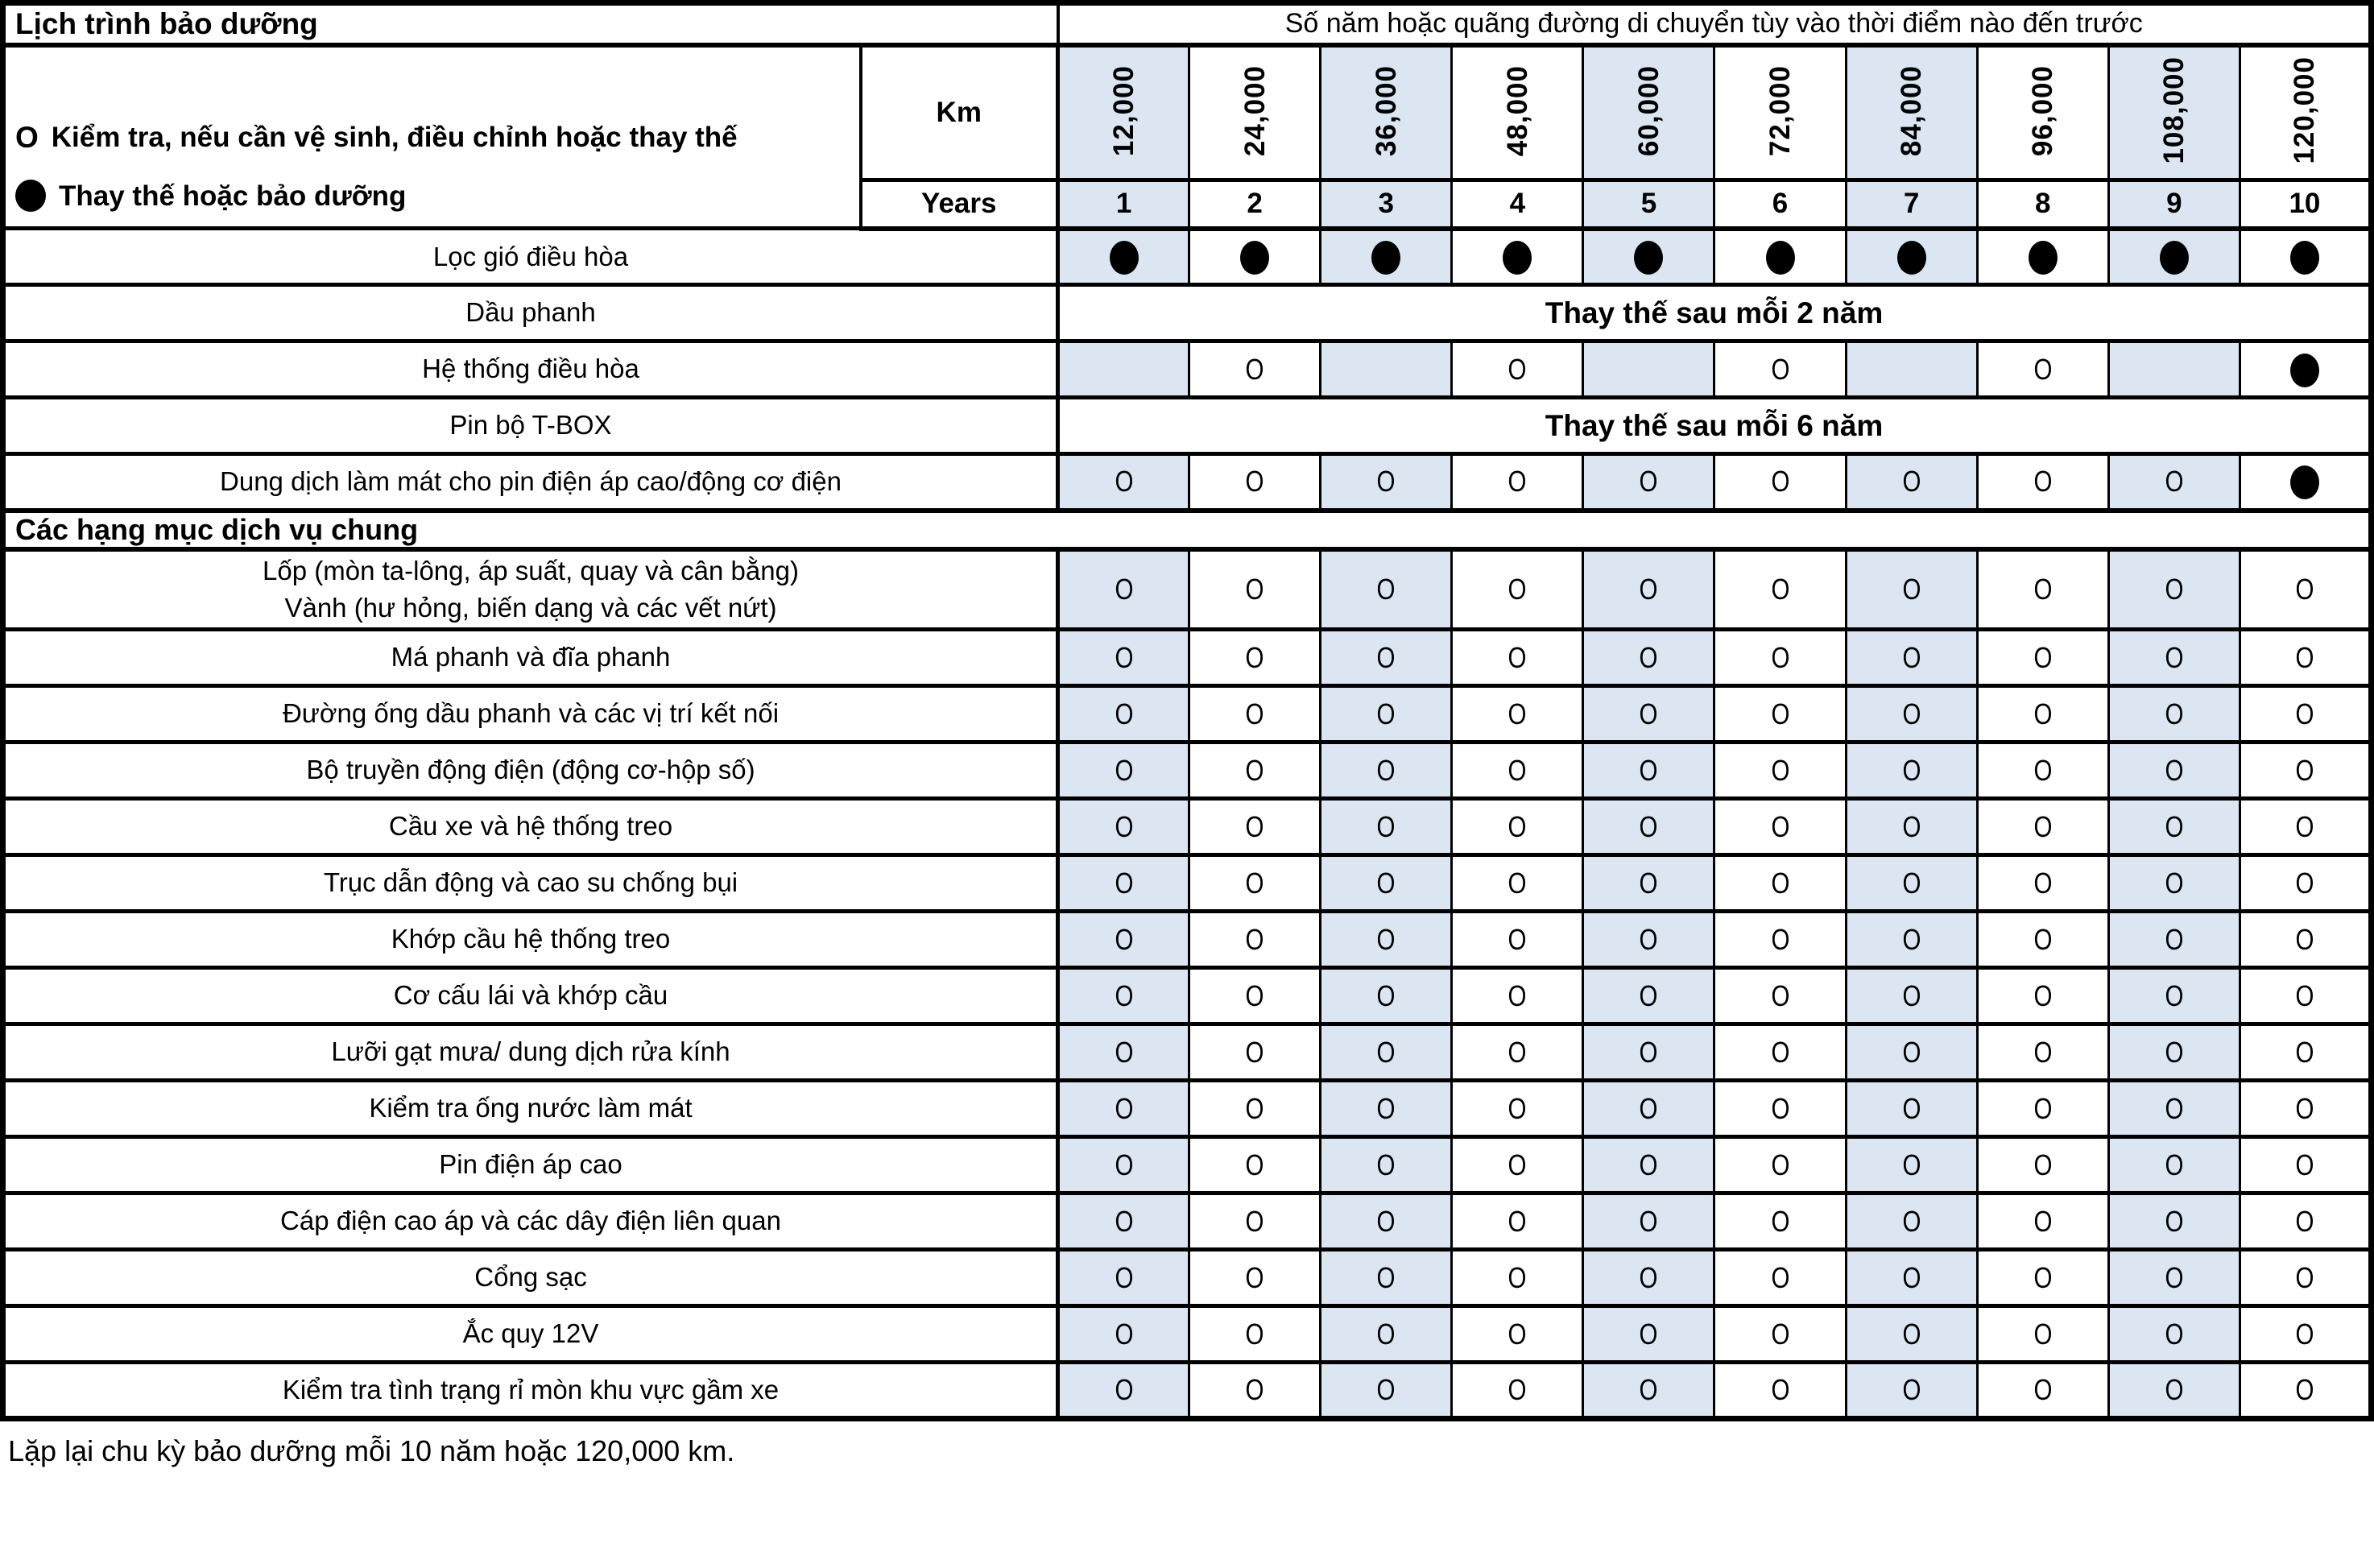 The image size is (2374, 1568). Describe the element at coordinates (1517, 110) in the screenshot. I see `km-value: 48,000` at that location.